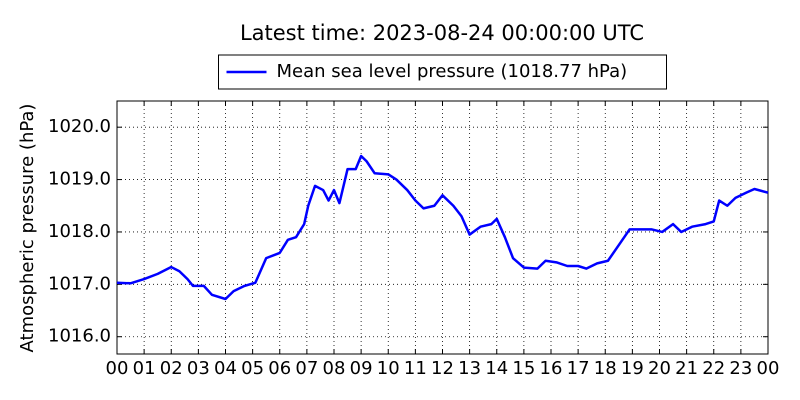 The height and width of the screenshot is (400, 800). I want to click on y-tick-label: 1018.0, so click(79, 231).